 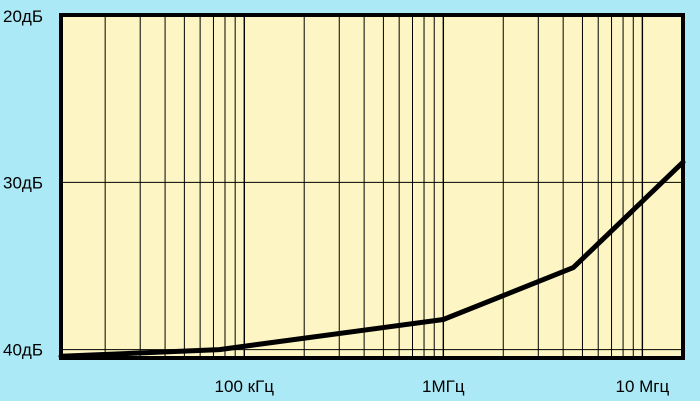 What do you see at coordinates (23, 350) in the screenshot?
I see `y-tick-label: 40дБ` at bounding box center [23, 350].